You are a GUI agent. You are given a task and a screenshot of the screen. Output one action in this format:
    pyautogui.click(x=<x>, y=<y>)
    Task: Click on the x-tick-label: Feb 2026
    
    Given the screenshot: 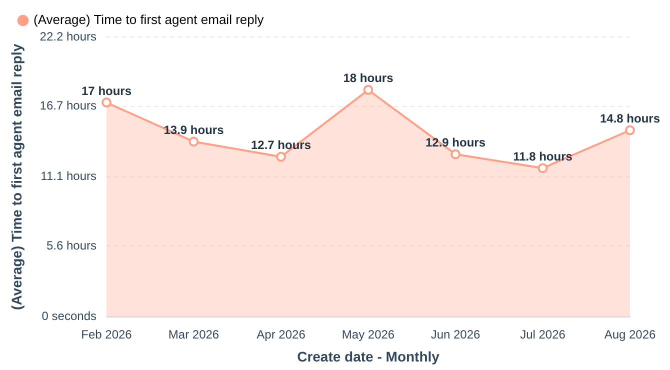 What is the action you would take?
    pyautogui.click(x=106, y=334)
    